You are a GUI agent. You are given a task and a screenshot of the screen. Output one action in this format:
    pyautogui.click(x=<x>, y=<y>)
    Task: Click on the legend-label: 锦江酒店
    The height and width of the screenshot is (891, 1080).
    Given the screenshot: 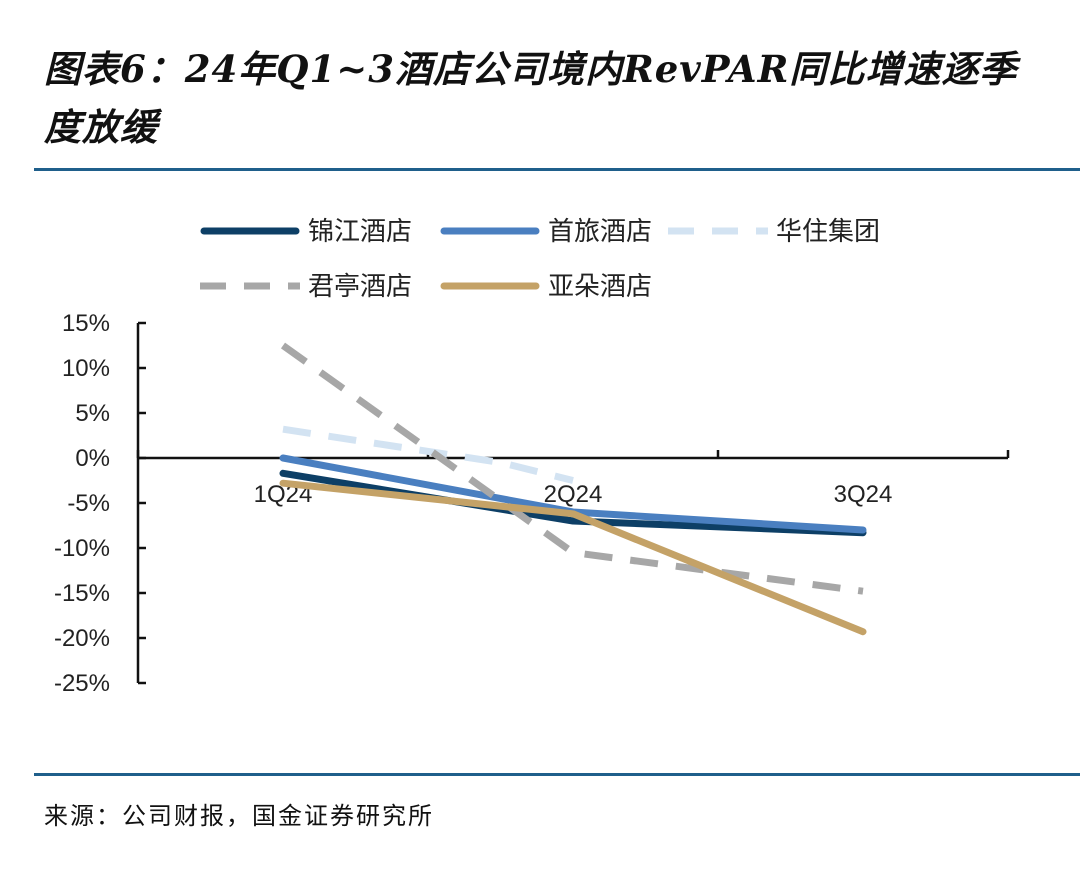 What is the action you would take?
    pyautogui.click(x=360, y=232)
    